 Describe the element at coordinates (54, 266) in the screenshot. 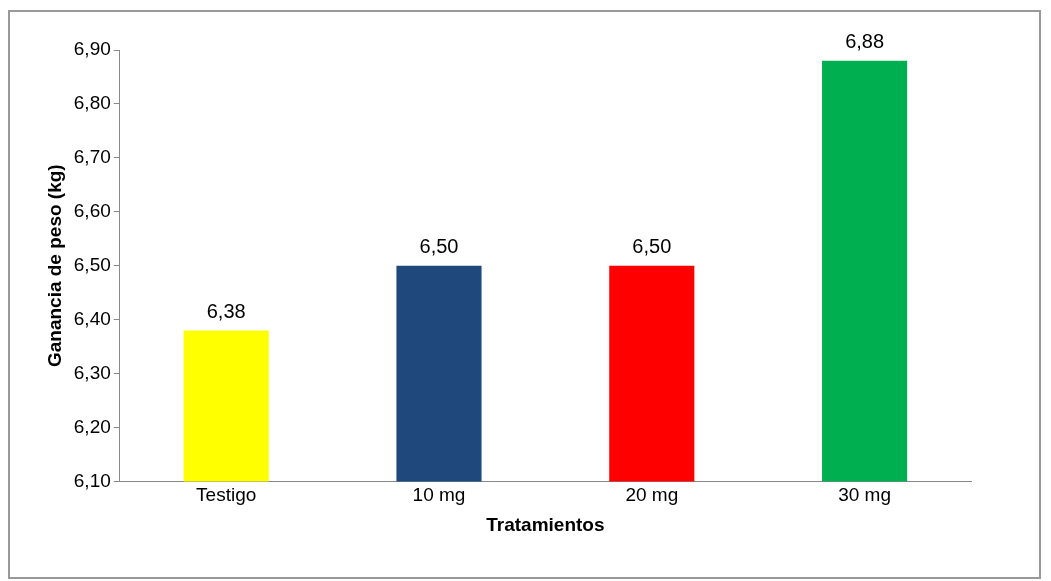

I see `y-axis-title: Ganancia de peso (kg)` at that location.